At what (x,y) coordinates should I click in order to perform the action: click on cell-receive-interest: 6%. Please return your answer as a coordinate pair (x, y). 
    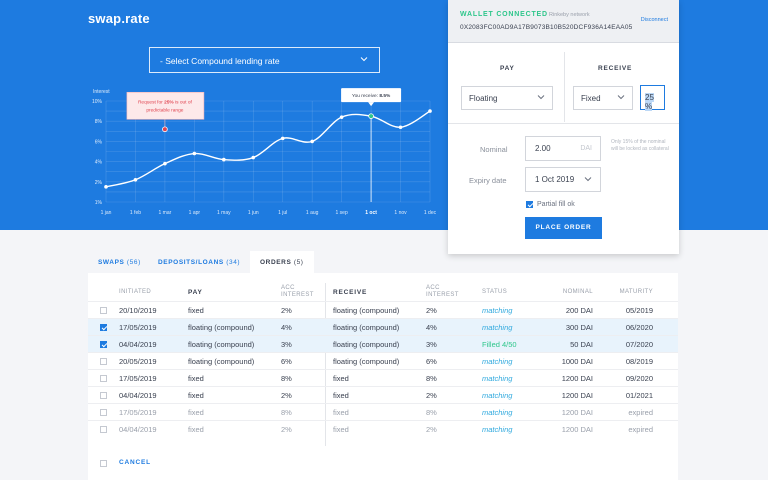
    Looking at the image, I should click on (431, 361).